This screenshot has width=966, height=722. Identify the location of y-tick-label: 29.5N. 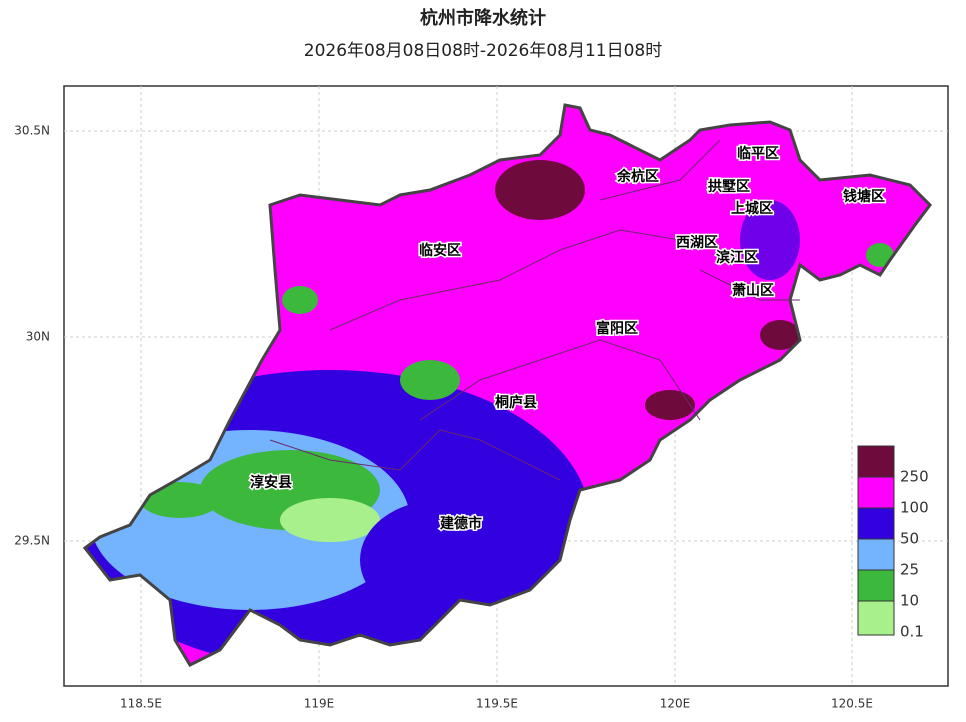
(32, 541).